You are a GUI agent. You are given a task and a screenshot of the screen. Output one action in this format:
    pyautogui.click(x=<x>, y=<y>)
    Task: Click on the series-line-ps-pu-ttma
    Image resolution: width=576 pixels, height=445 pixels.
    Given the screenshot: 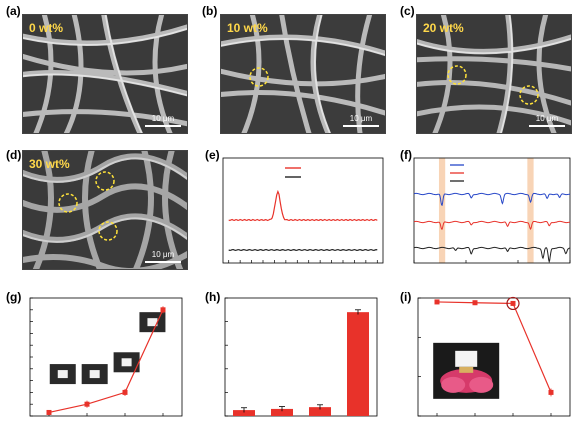 What is the action you would take?
    pyautogui.click(x=303, y=205)
    